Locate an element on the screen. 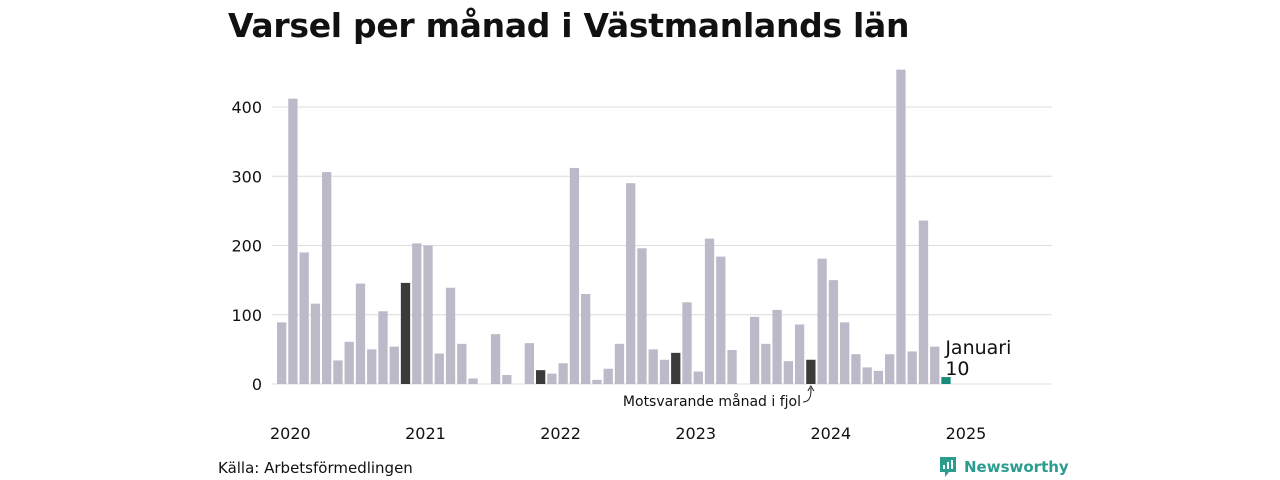 The height and width of the screenshot is (480, 1280). y-tick-label: 300 is located at coordinates (246, 176).